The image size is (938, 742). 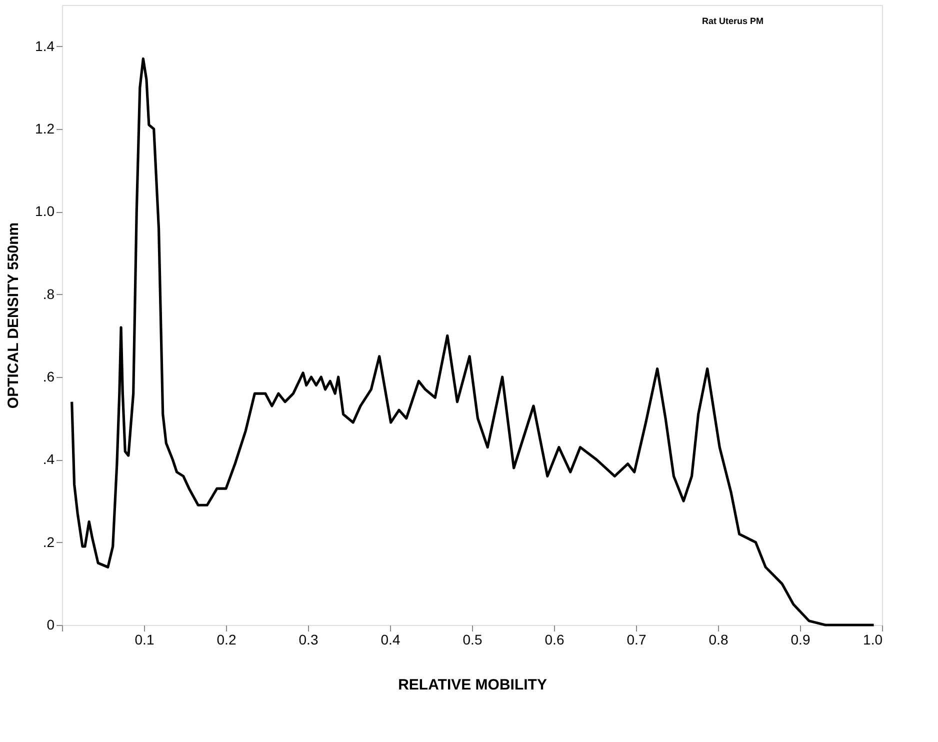 I want to click on y-tick-label: 0, so click(x=50, y=624).